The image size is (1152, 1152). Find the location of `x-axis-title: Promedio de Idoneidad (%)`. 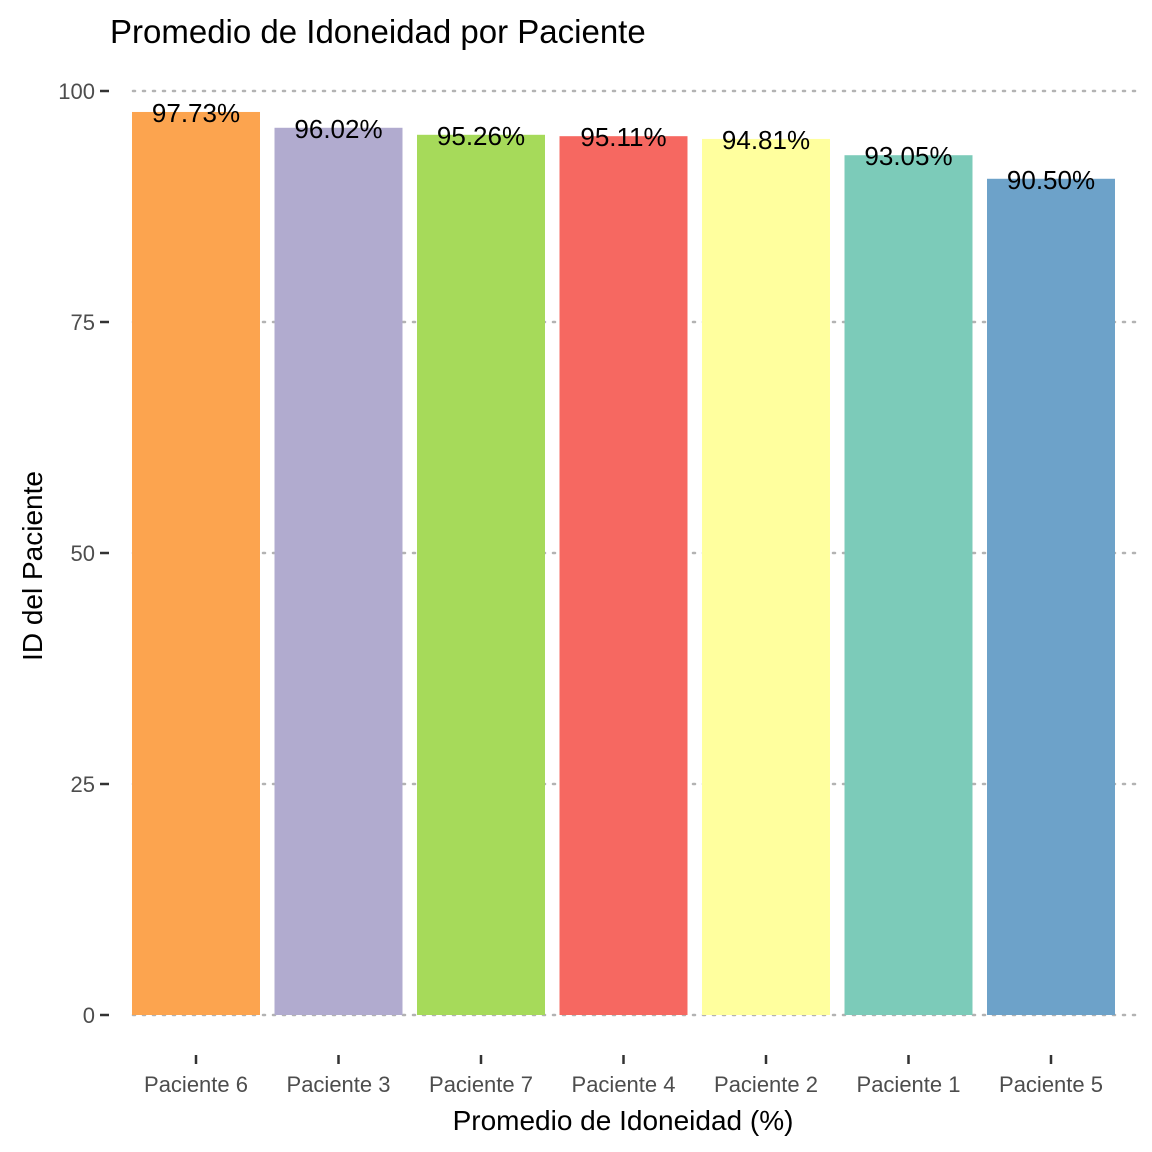

x-axis-title: Promedio de Idoneidad (%) is located at coordinates (623, 1120).